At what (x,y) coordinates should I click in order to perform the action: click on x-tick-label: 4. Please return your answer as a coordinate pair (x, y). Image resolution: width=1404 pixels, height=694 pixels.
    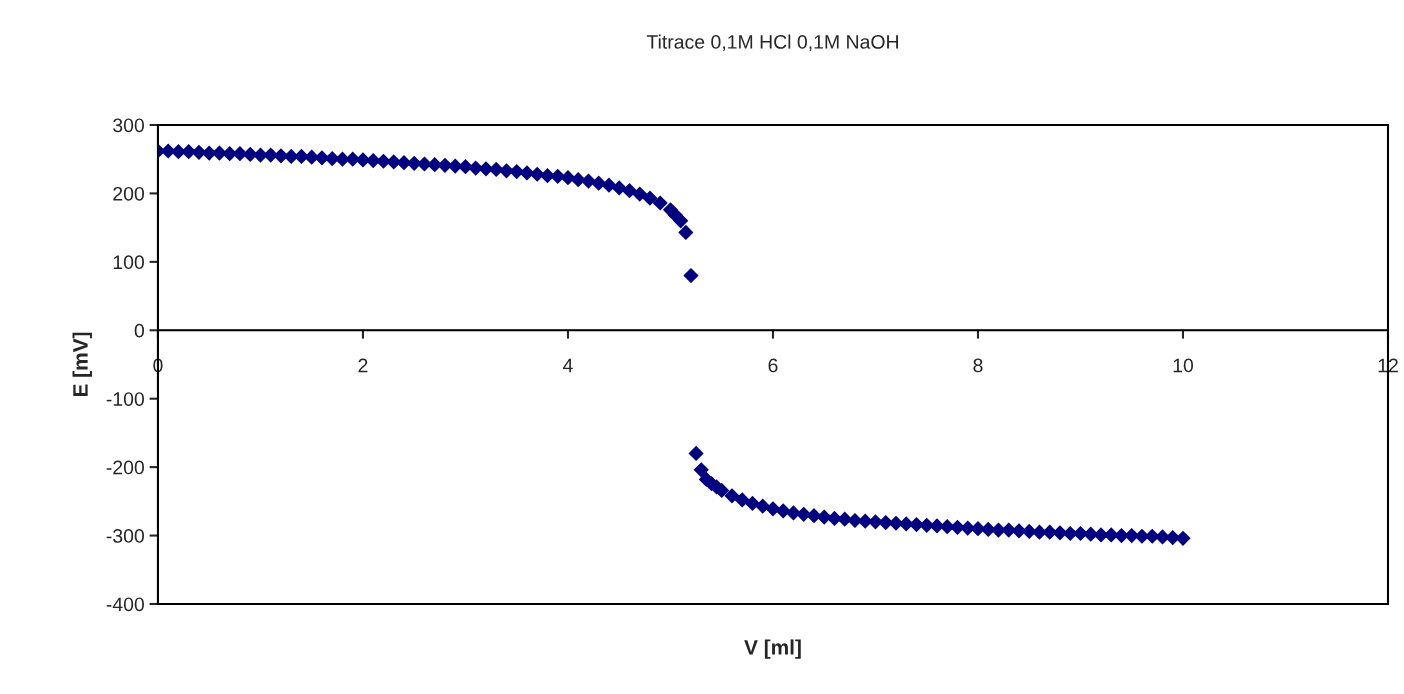
    Looking at the image, I should click on (568, 365).